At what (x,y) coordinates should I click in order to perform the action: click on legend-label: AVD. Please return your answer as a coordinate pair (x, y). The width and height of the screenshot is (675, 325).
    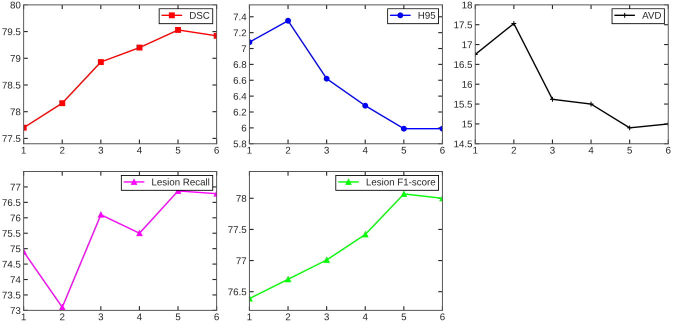
    Looking at the image, I should click on (651, 15).